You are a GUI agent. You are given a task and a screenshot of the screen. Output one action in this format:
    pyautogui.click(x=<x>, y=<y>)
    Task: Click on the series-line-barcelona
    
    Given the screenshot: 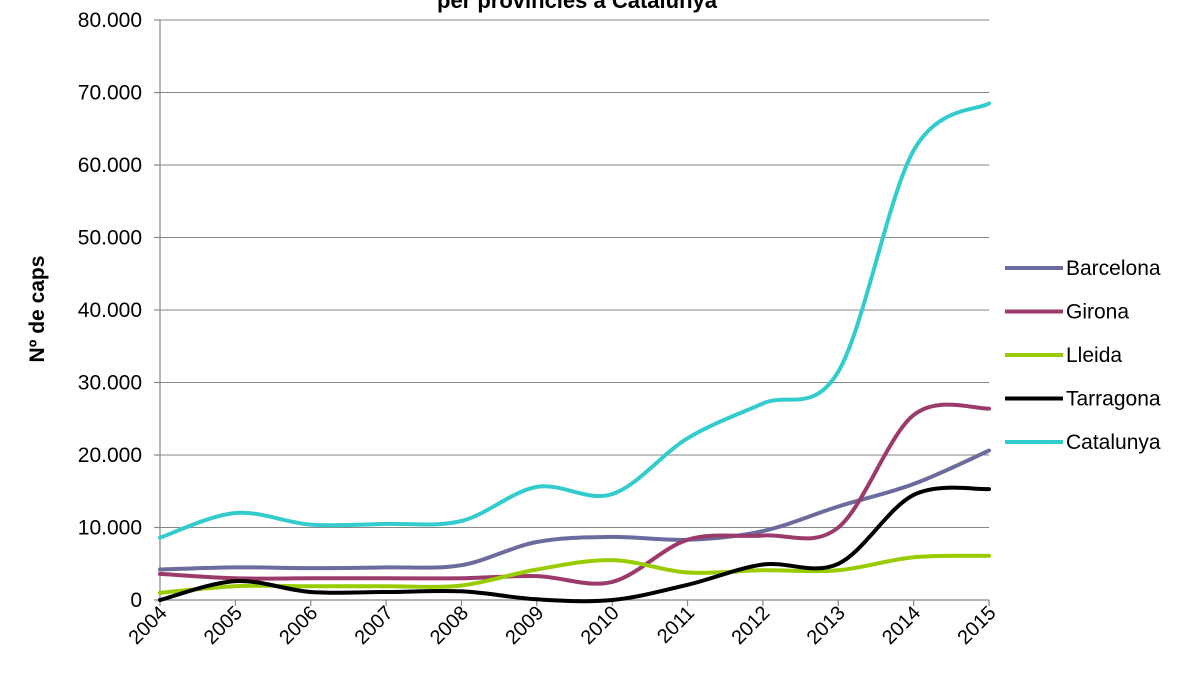 What is the action you would take?
    pyautogui.click(x=574, y=510)
    